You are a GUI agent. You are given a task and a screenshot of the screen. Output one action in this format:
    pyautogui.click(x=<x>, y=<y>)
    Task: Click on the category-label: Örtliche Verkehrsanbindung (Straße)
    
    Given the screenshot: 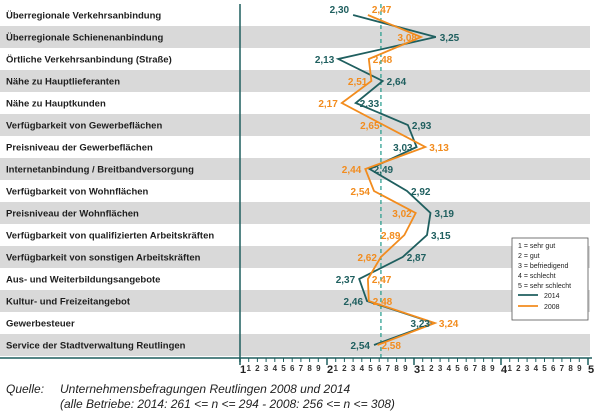 What is the action you would take?
    pyautogui.click(x=89, y=60)
    